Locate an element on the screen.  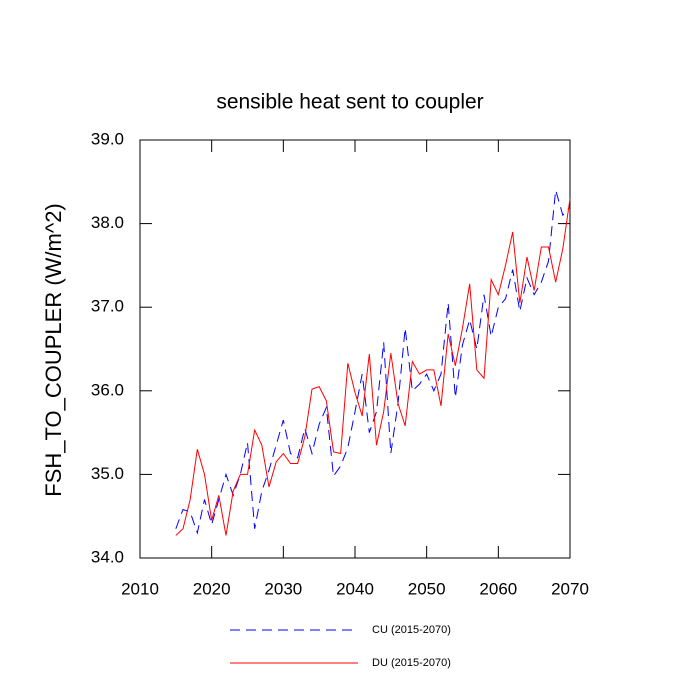
y-tick-label: 34.0 is located at coordinates (107, 556).